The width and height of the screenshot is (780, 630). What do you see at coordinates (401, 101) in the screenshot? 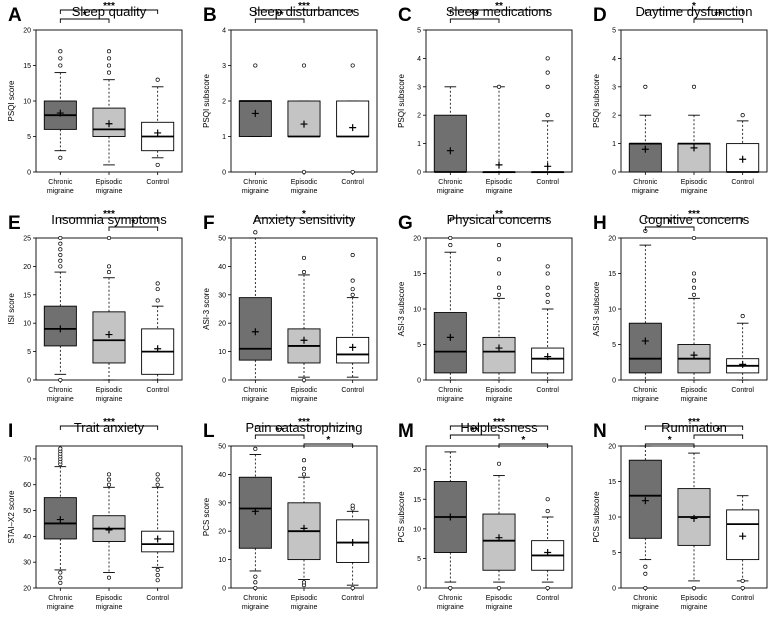
I see `y-axis-label: PSQI subscore` at bounding box center [401, 101].